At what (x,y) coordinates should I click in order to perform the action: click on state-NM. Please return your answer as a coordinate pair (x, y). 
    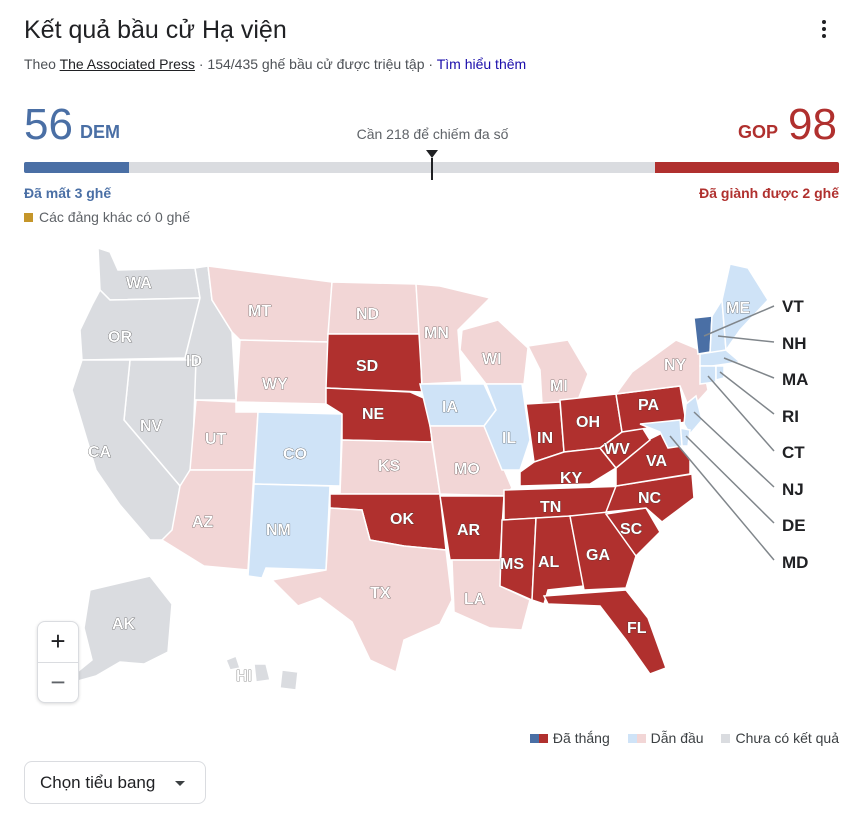
    Looking at the image, I should click on (289, 531).